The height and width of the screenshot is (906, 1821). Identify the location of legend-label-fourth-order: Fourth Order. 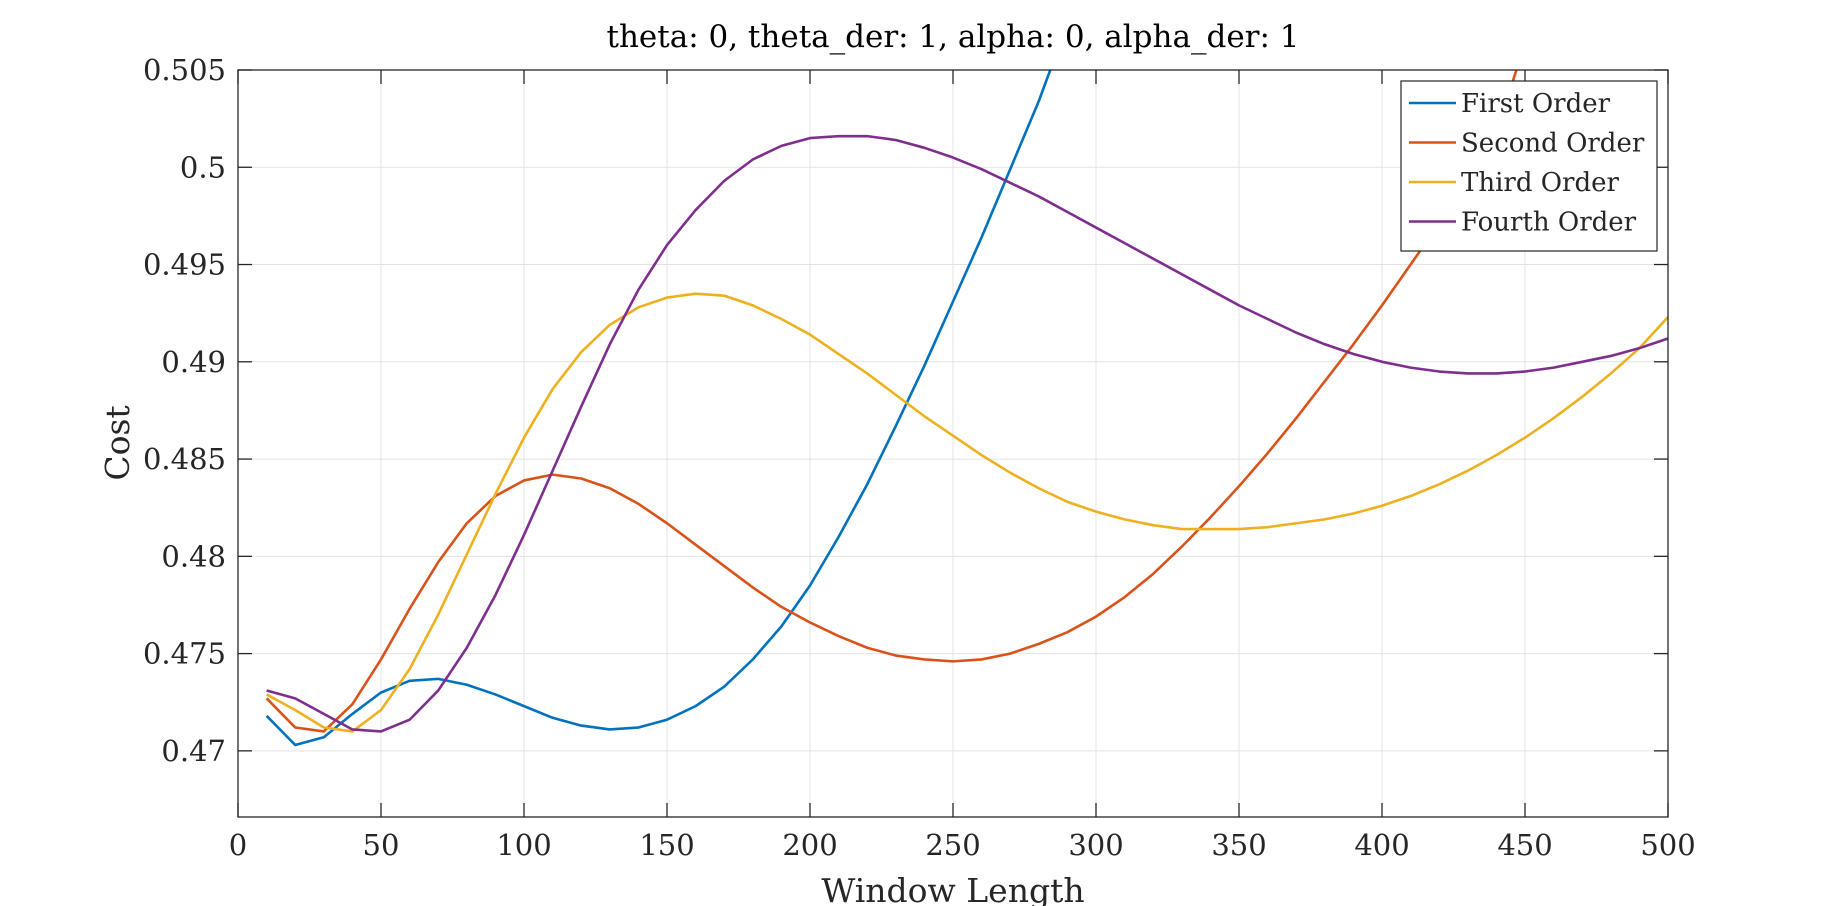
(1549, 223).